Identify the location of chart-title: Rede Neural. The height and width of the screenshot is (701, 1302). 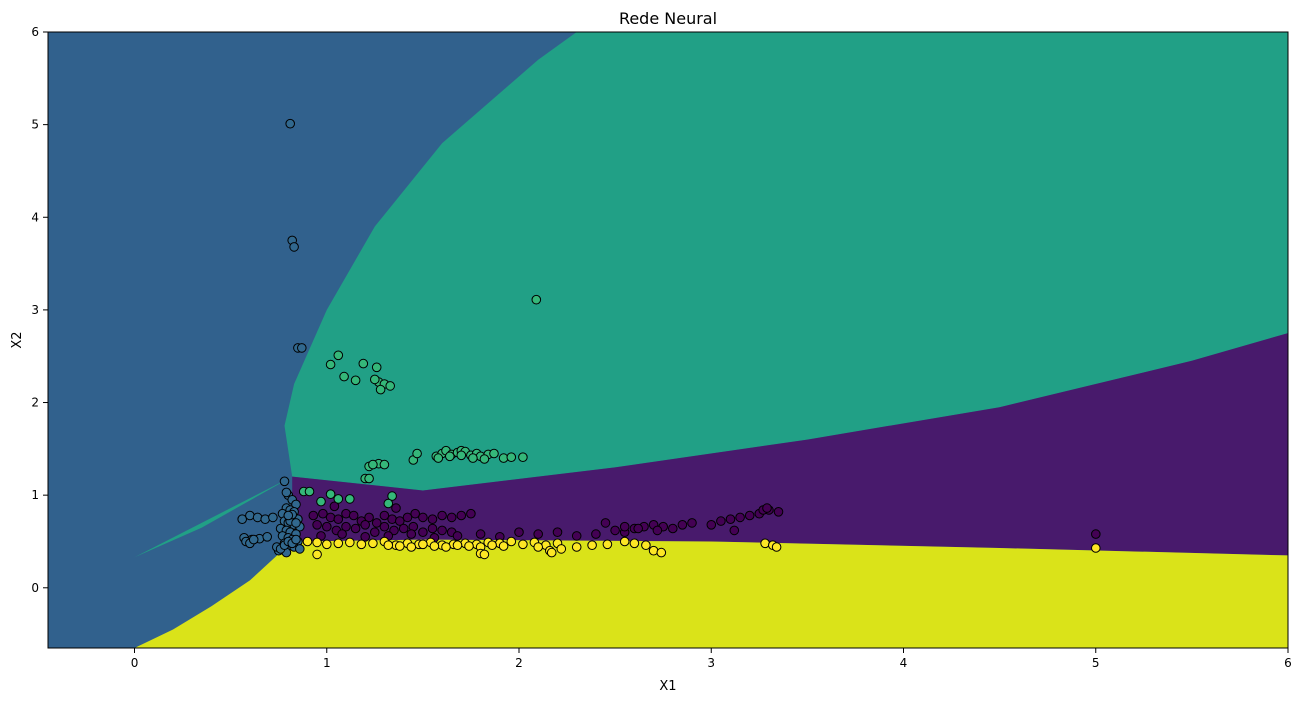
(668, 18).